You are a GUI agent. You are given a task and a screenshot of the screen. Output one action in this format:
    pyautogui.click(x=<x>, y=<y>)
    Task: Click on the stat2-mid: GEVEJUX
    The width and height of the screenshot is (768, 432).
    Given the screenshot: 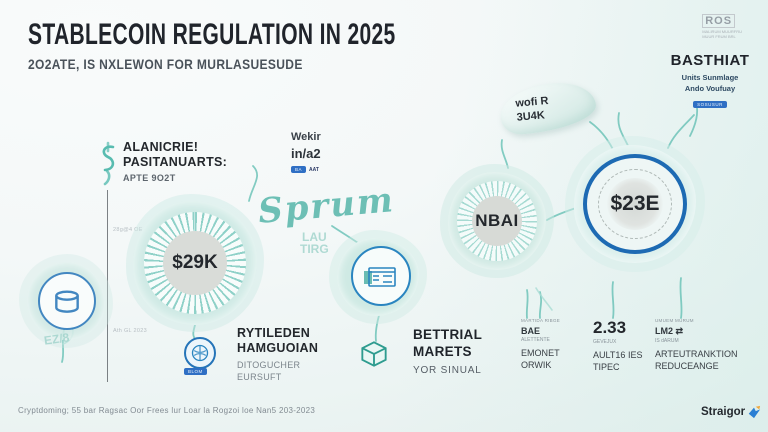 What is the action you would take?
    pyautogui.click(x=605, y=342)
    